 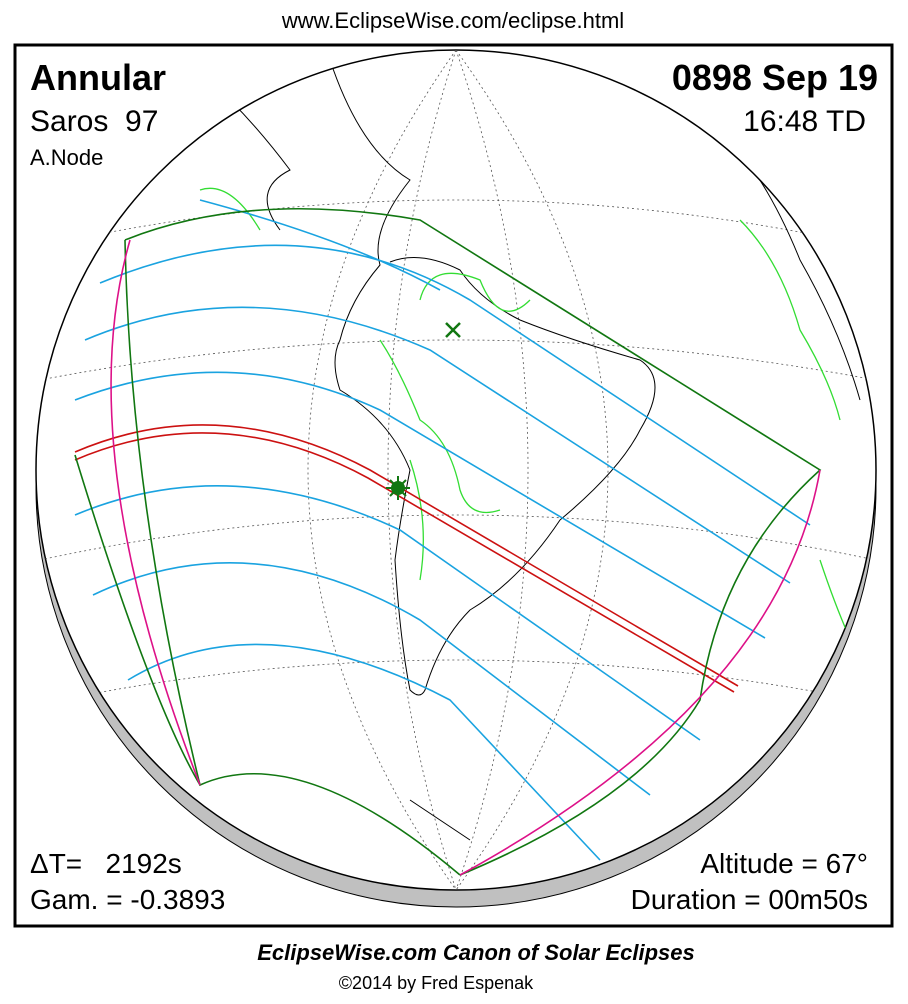 What do you see at coordinates (804, 121) in the screenshot?
I see `time: 16:48 TD` at bounding box center [804, 121].